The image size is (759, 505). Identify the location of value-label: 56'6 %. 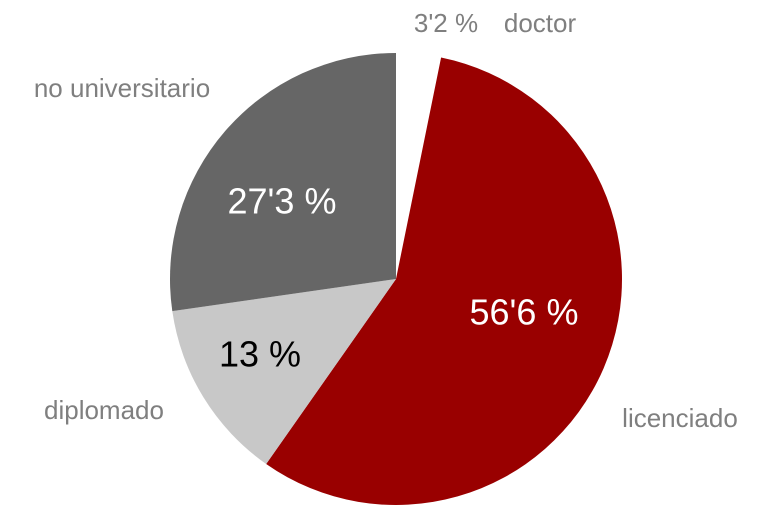
(524, 312).